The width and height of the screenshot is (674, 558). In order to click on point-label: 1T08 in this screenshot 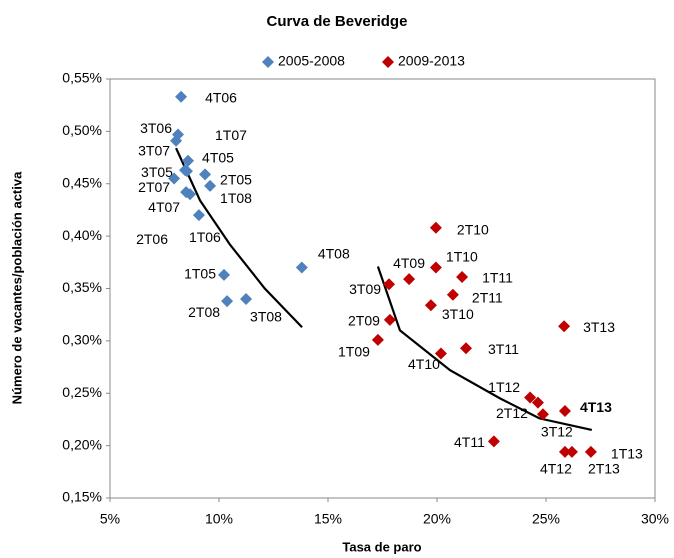, I will do `click(236, 198)`.